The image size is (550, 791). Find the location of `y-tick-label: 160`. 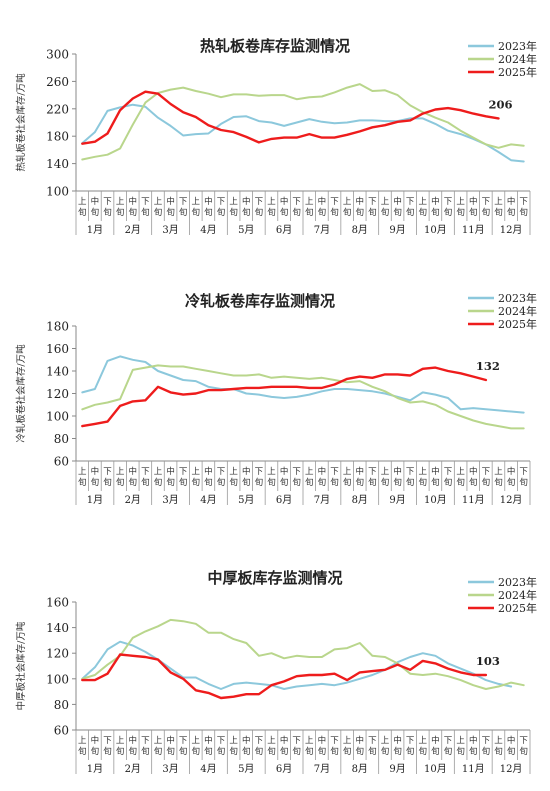

y-tick-label: 160 is located at coordinates (57, 603).